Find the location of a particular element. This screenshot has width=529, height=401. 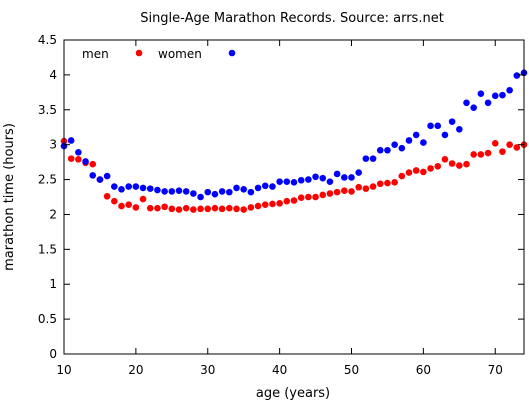

x-axis-label: age (years) is located at coordinates (293, 393).